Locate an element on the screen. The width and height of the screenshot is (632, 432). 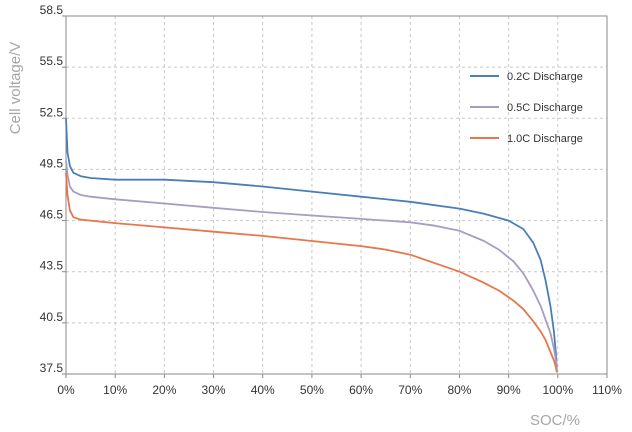
x-tick-label: 110% is located at coordinates (607, 390).